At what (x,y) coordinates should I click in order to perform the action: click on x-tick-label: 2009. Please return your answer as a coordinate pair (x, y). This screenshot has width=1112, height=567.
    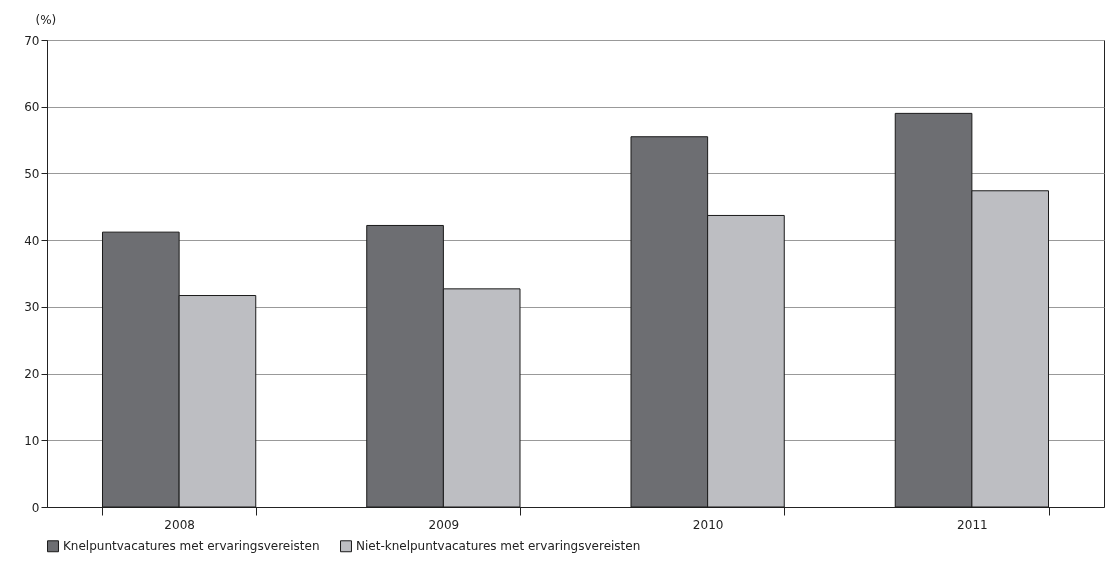
    Looking at the image, I should click on (444, 524).